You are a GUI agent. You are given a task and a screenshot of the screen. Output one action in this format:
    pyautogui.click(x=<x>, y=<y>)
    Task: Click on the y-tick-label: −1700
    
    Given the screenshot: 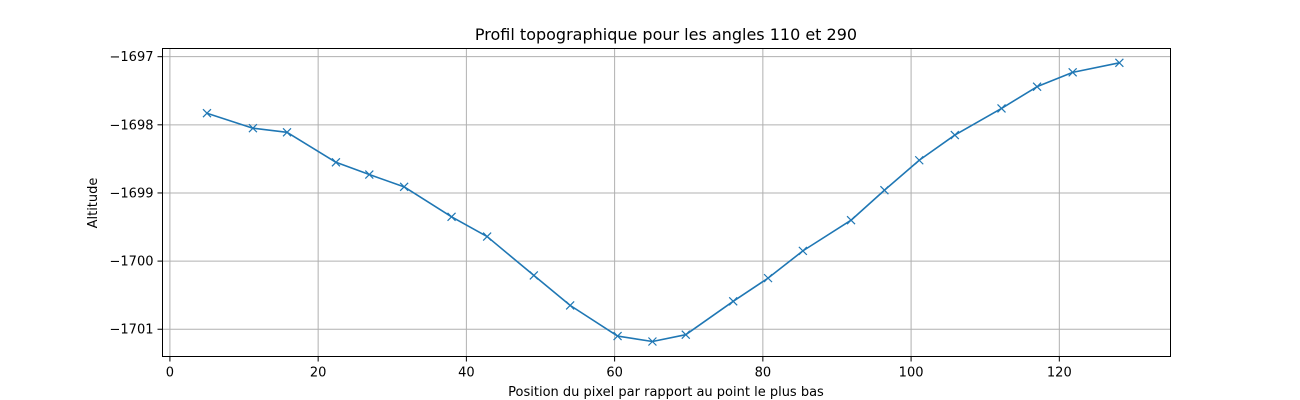 What is the action you would take?
    pyautogui.click(x=132, y=262)
    